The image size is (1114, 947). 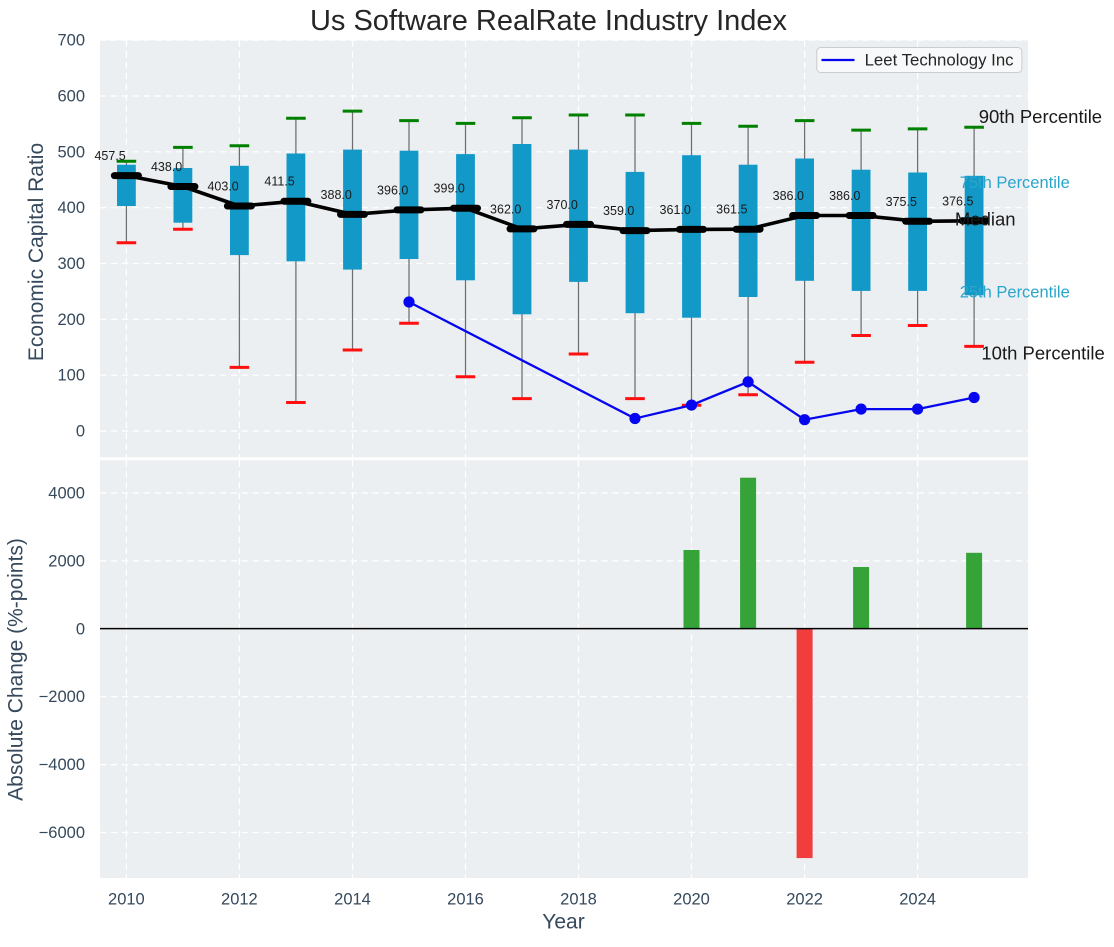 I want to click on svg-text: 2012, so click(x=239, y=900).